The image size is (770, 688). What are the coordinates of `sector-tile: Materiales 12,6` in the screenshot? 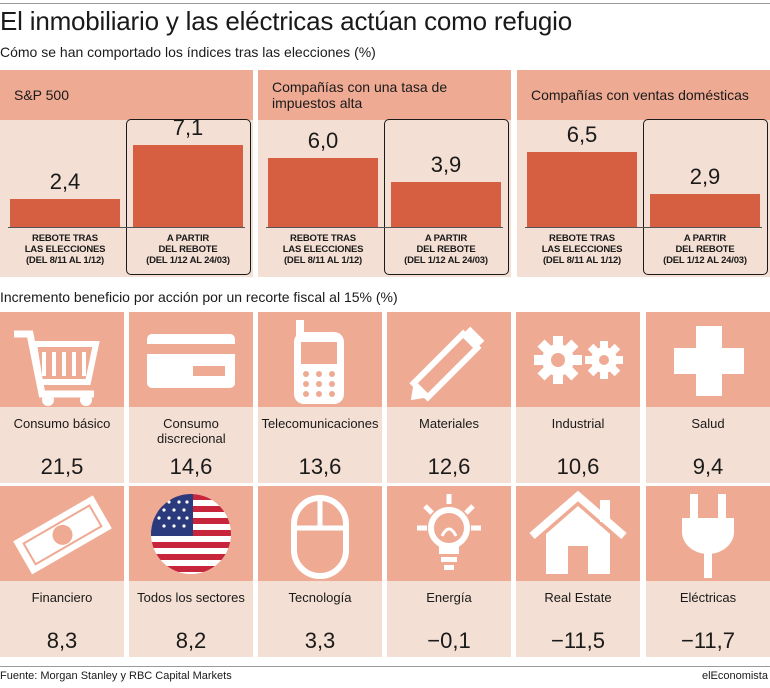 It's located at (449, 397).